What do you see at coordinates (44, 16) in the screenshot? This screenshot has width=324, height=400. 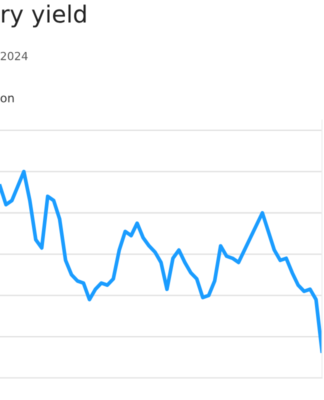 I see `chart-title: ry yield` at bounding box center [44, 16].